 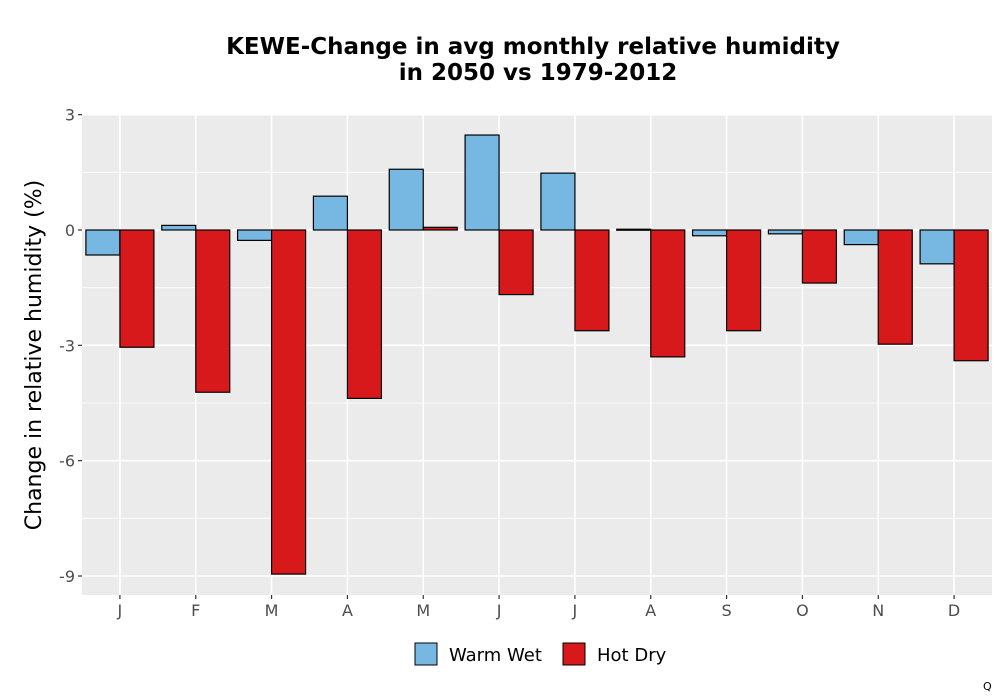 What do you see at coordinates (195, 610) in the screenshot?
I see `x-tick-label: F` at bounding box center [195, 610].